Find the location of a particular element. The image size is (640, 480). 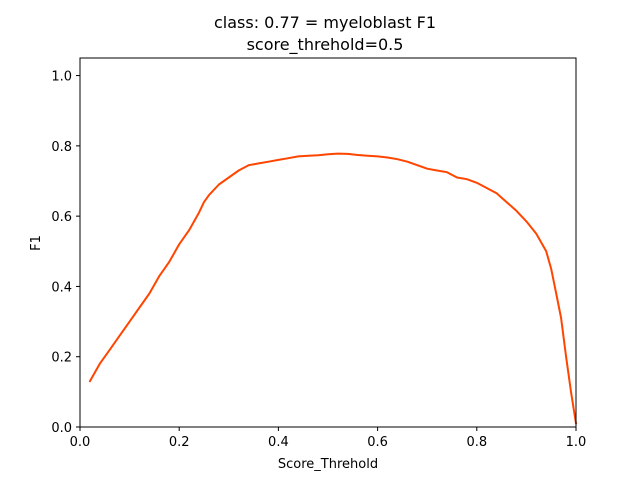

x-tick-label: 0.6 is located at coordinates (377, 442).